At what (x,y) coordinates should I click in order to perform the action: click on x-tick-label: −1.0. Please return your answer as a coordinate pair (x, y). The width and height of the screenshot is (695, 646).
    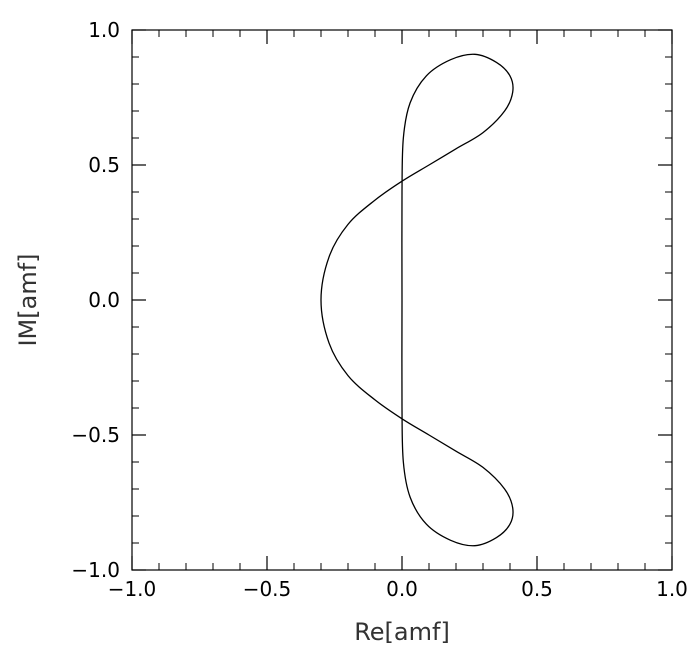
    Looking at the image, I should click on (132, 589).